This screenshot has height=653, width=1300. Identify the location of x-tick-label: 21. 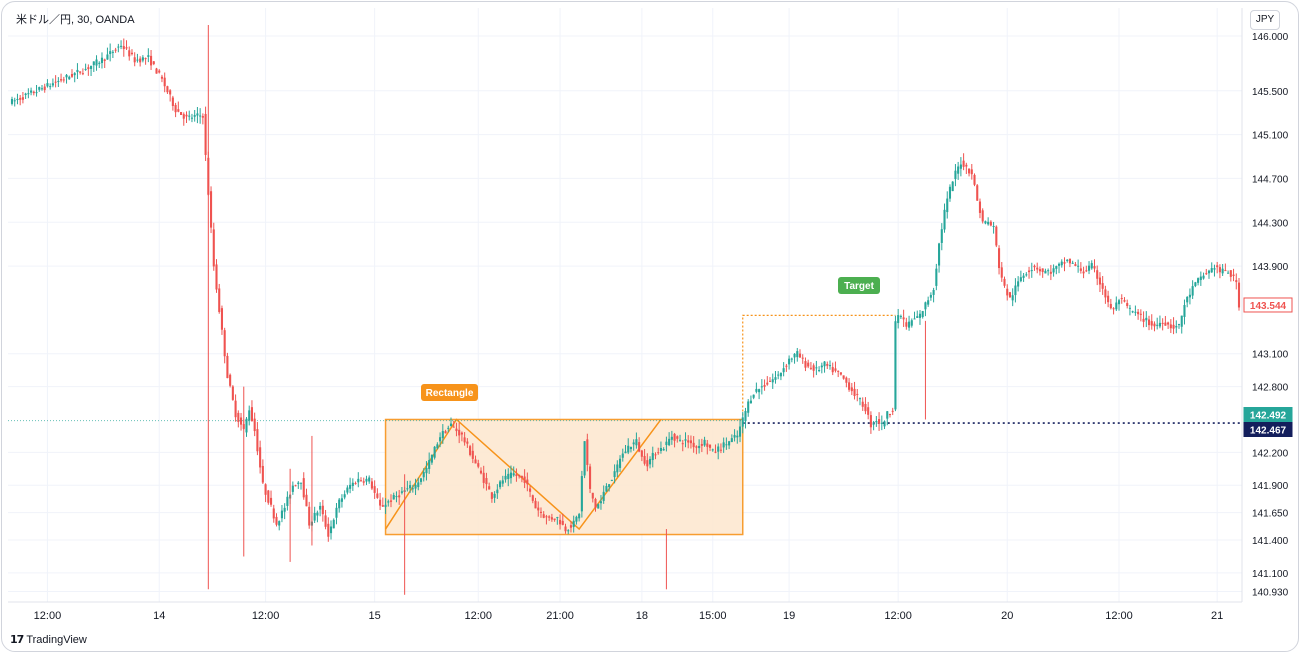
(1217, 616).